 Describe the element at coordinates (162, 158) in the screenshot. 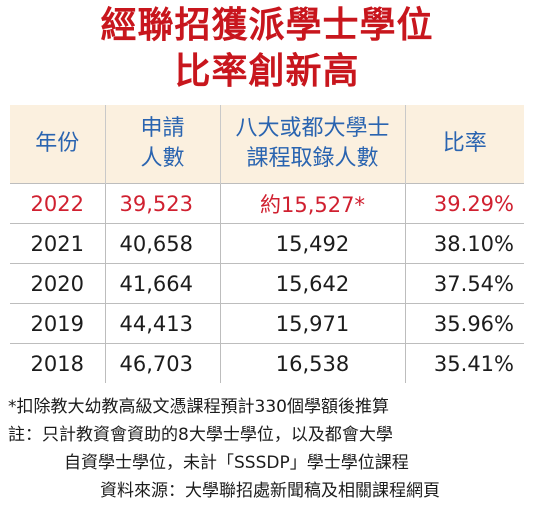

I see `header-applicants-line-2: 人數` at that location.